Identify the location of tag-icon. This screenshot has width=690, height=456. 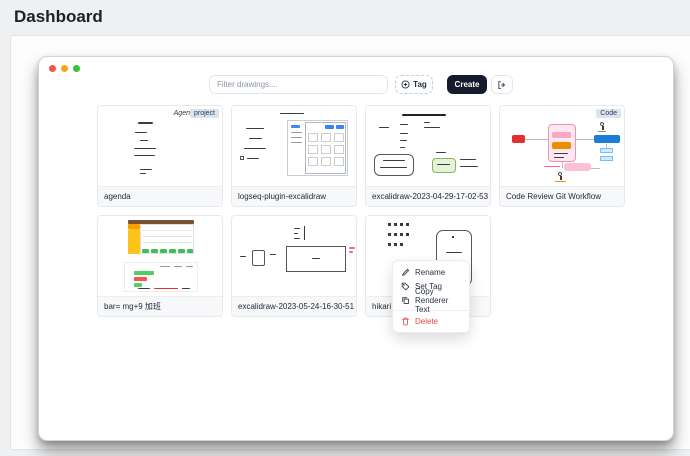
(405, 286).